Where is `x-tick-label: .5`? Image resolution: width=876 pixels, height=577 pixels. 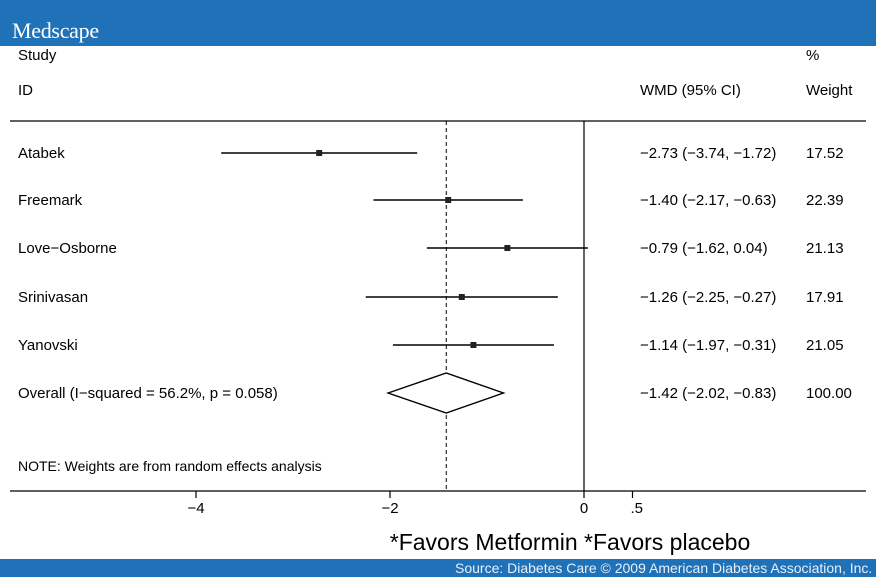
x-tick-label: .5 is located at coordinates (637, 508).